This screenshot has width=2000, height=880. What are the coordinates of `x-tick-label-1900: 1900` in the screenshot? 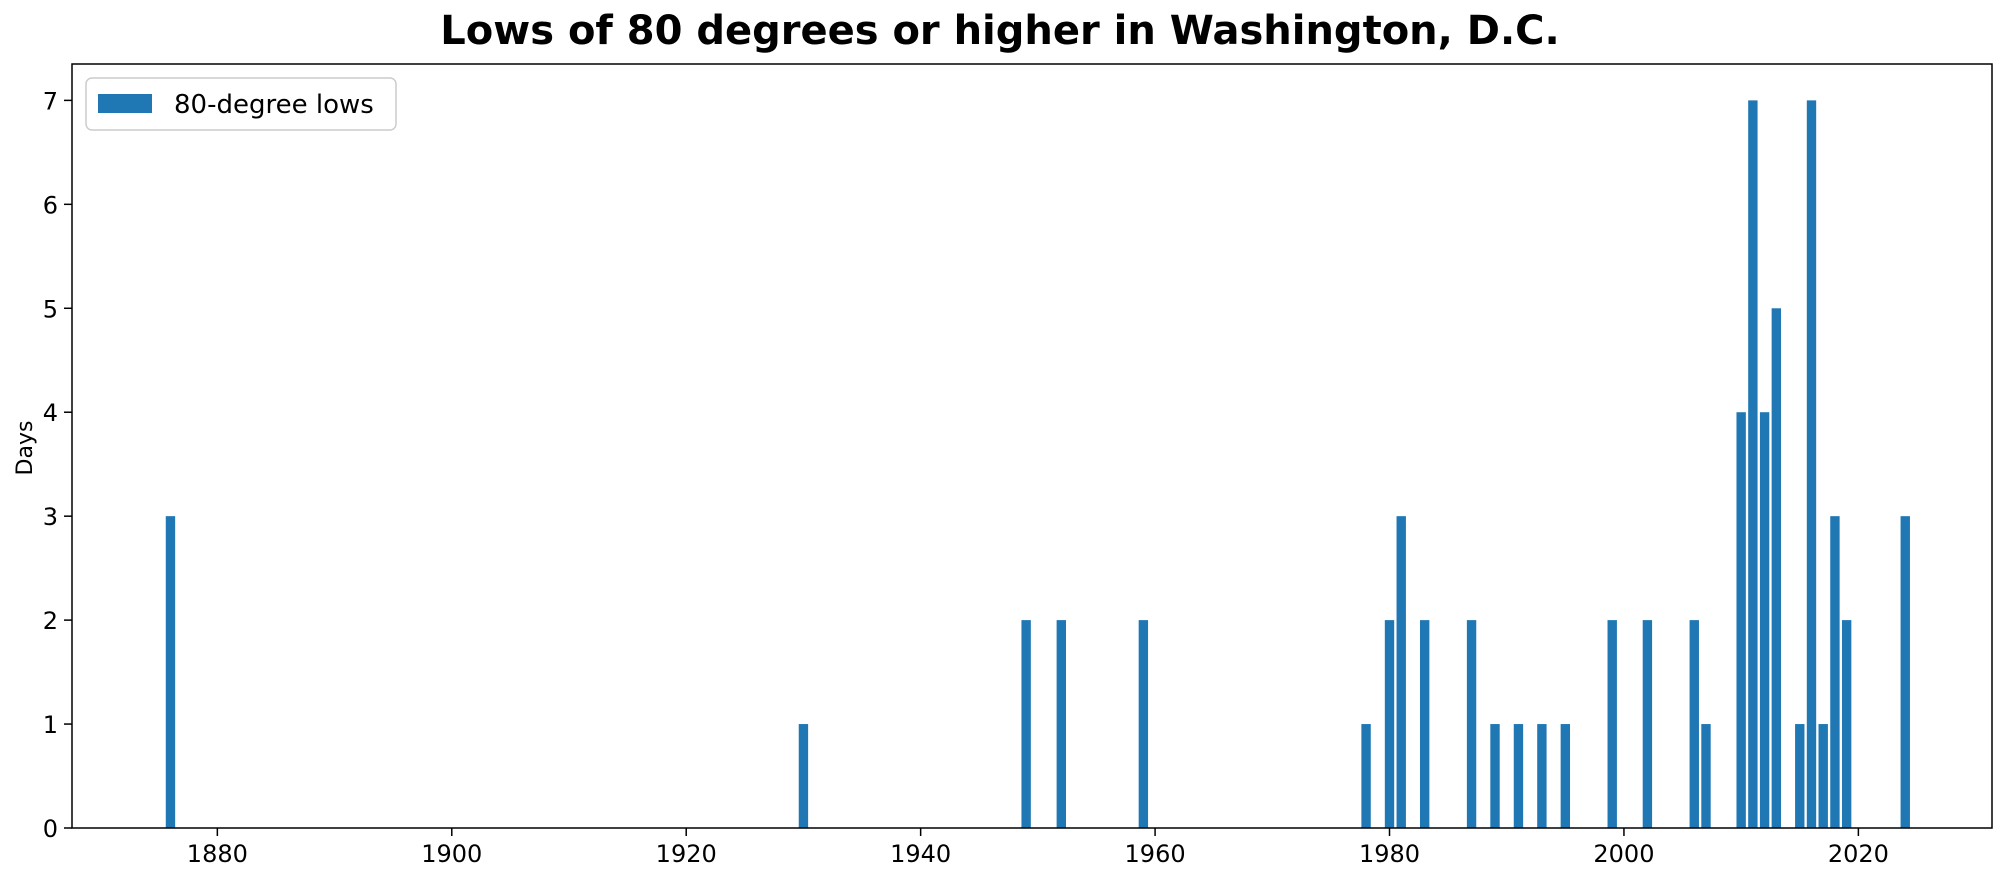 It's located at (451, 854).